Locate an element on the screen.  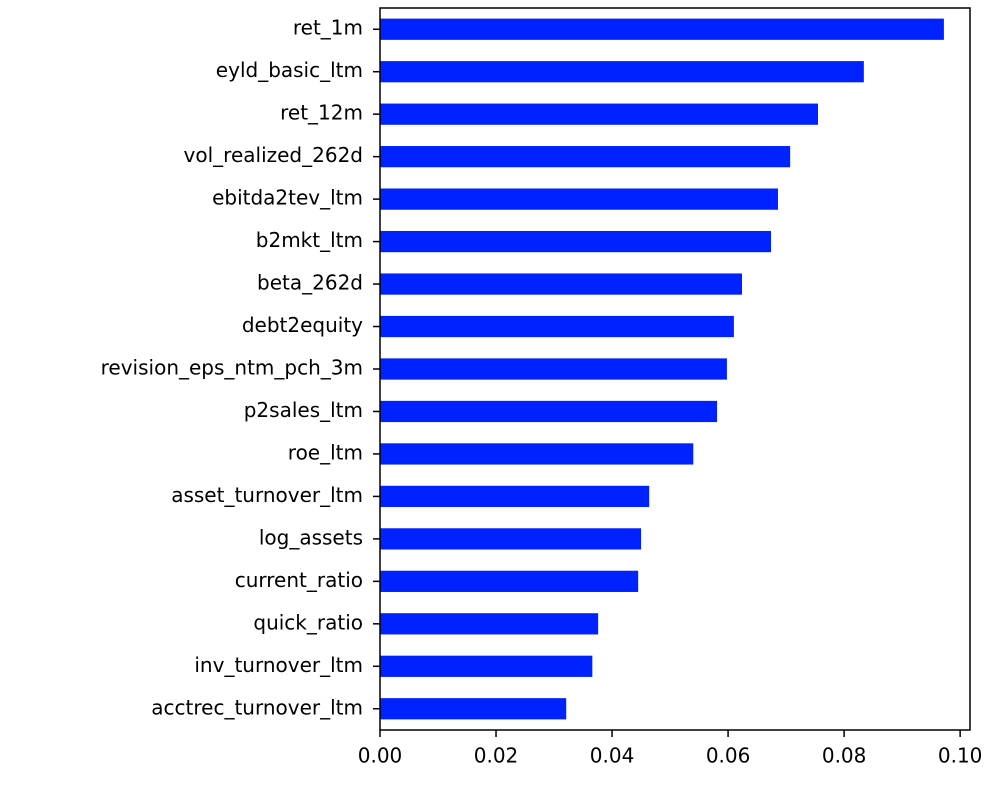
y-tick-label: eyld_basic_ltm is located at coordinates (289, 70).